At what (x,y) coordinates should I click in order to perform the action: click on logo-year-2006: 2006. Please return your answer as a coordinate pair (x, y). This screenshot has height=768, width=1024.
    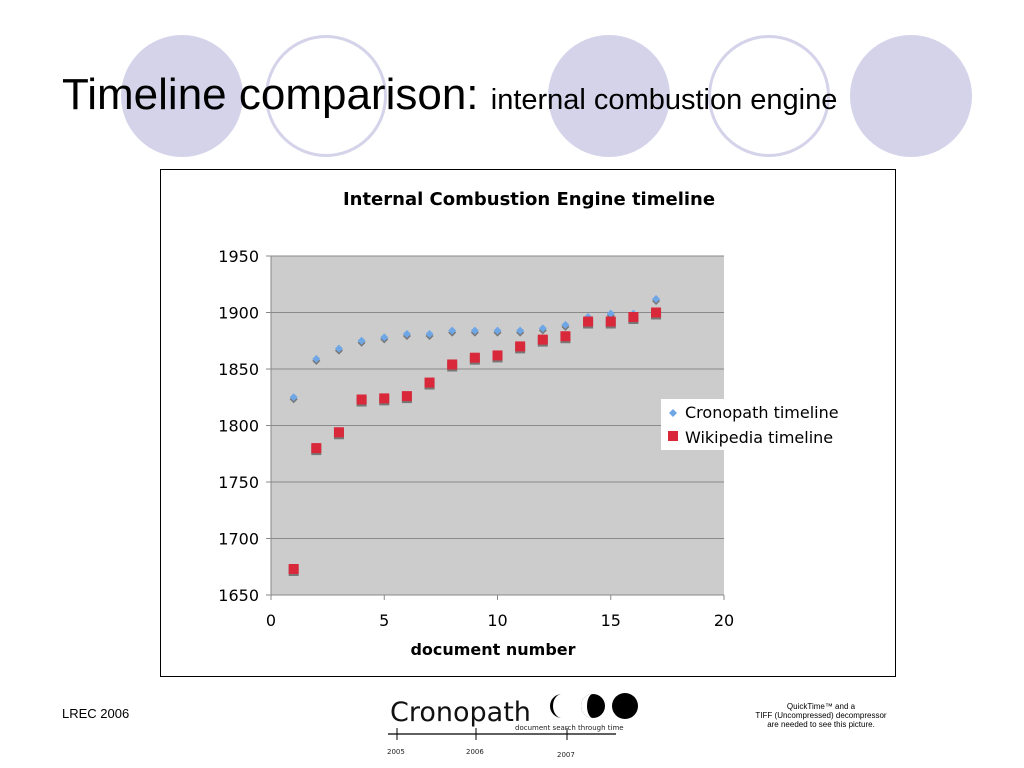
    Looking at the image, I should click on (475, 752).